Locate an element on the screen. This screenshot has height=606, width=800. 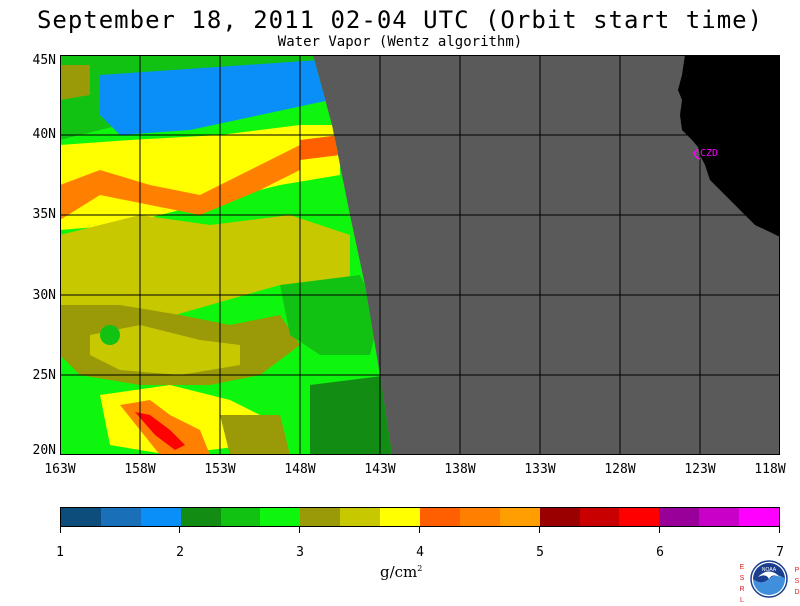
psd-letters: P S D is located at coordinates (796, 581).